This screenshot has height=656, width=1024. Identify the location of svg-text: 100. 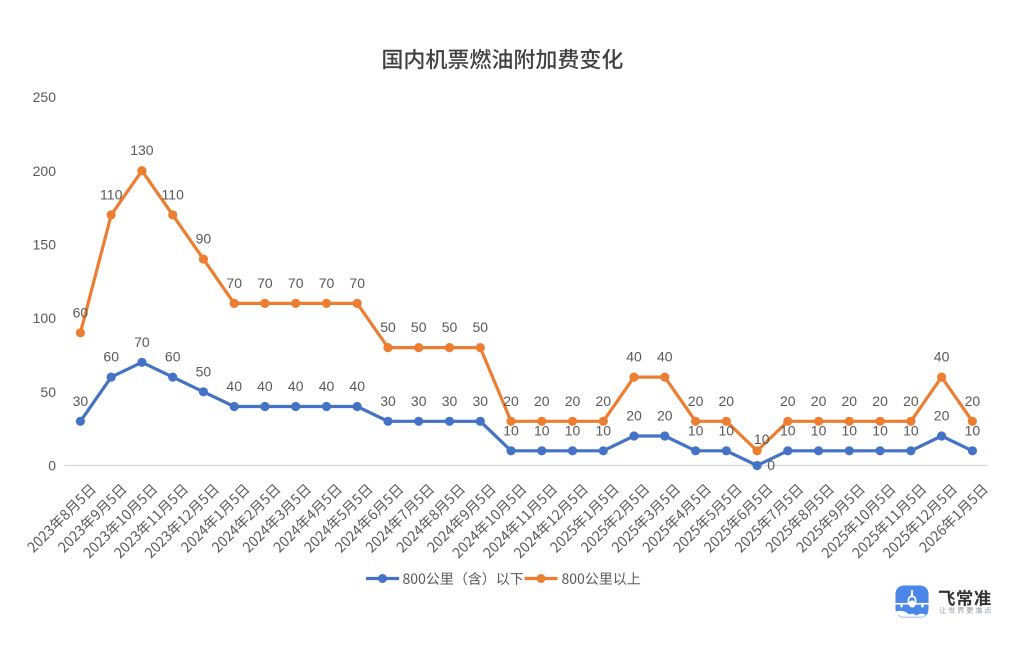
(45, 318).